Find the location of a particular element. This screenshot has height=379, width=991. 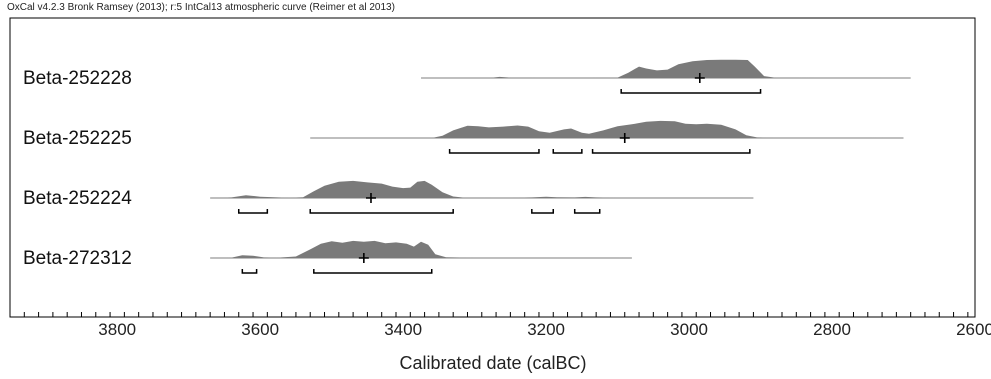

sample-label: Beta-252224 is located at coordinates (77, 198).